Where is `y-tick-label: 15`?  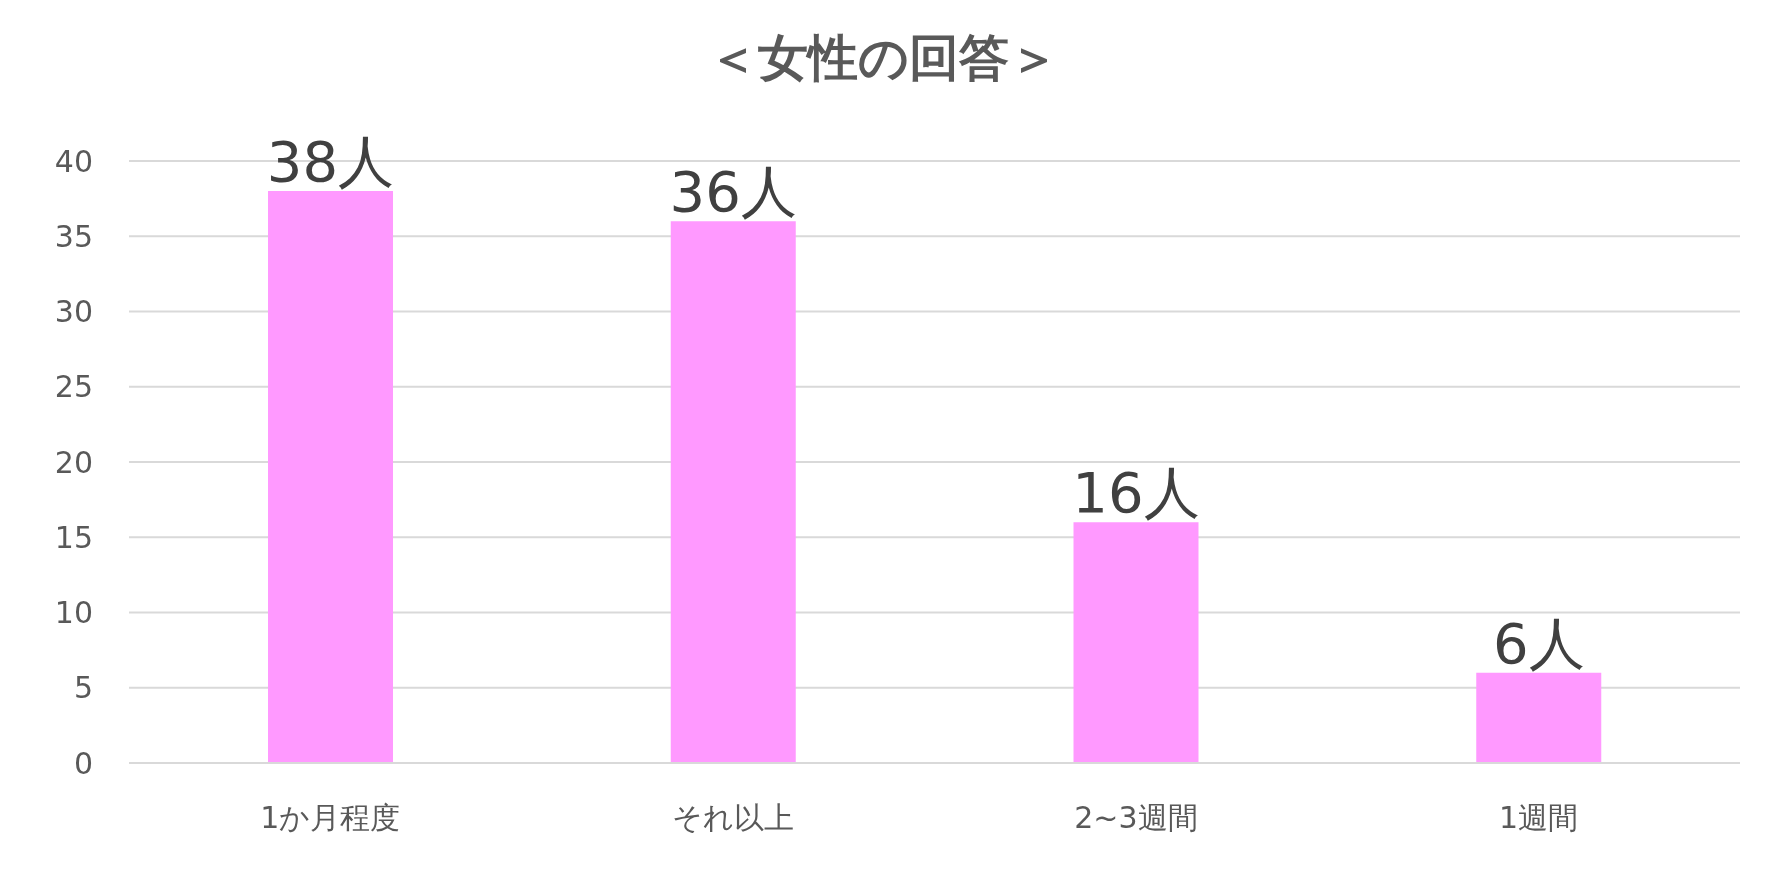
y-tick-label: 15 is located at coordinates (73, 537).